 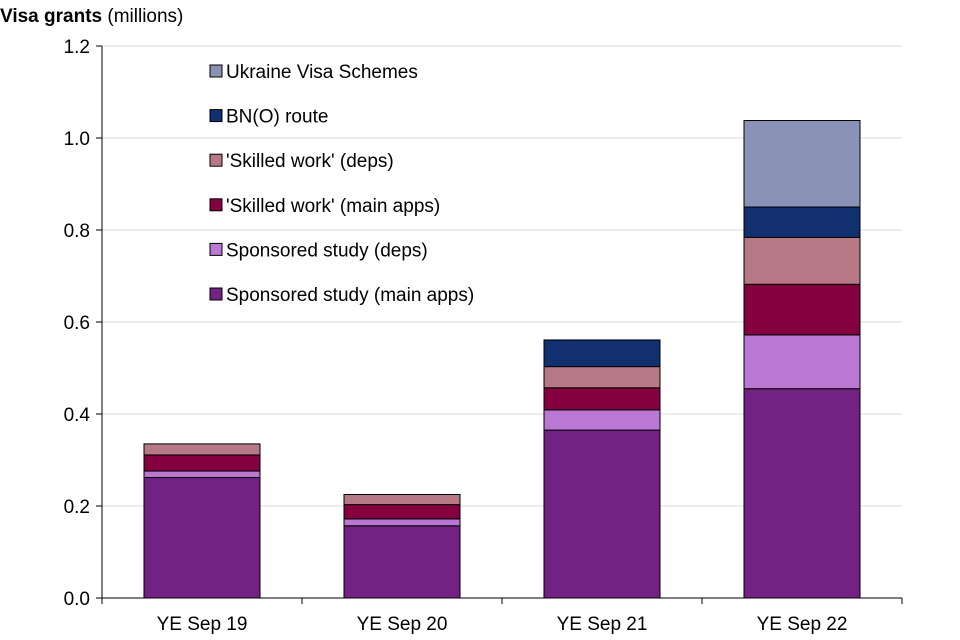 I want to click on legend-item-ukraine-visa-schemes: Ukraine Visa Schemes, so click(x=313, y=72).